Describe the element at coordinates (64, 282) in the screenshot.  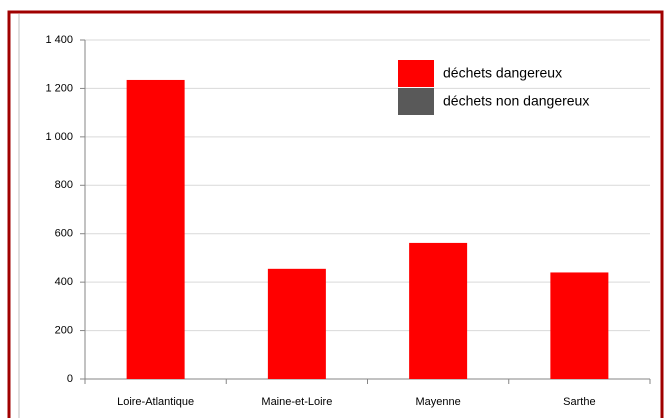
I see `y-tick-label: 400` at that location.